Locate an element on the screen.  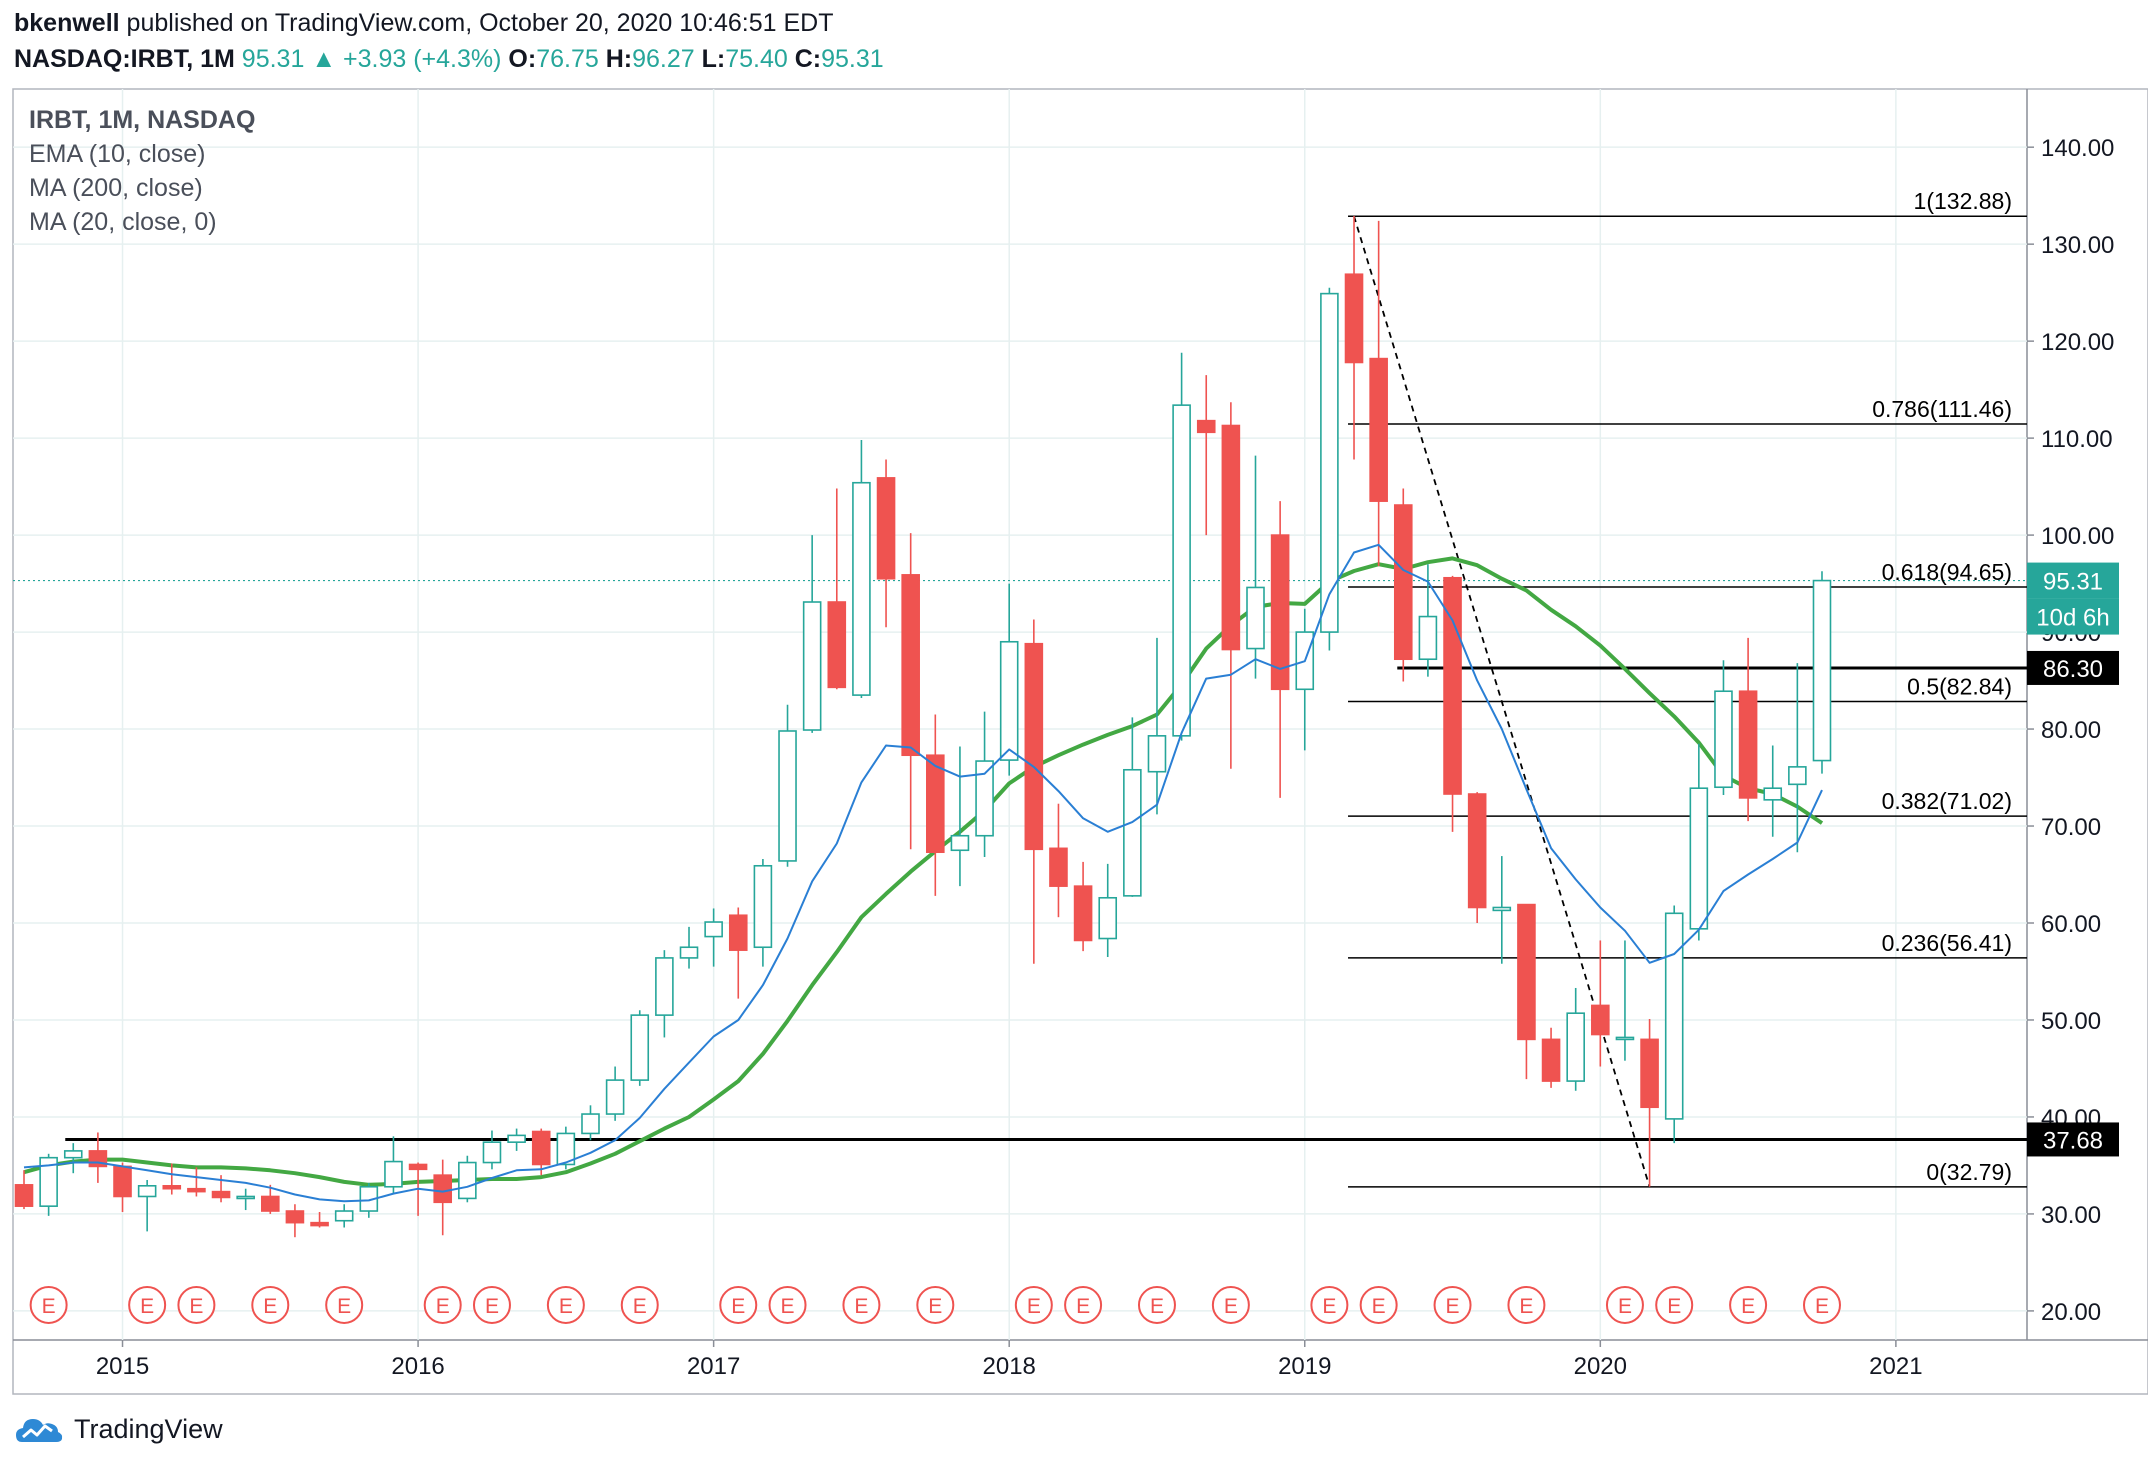
x-tick-label: 2016 is located at coordinates (417, 1366).